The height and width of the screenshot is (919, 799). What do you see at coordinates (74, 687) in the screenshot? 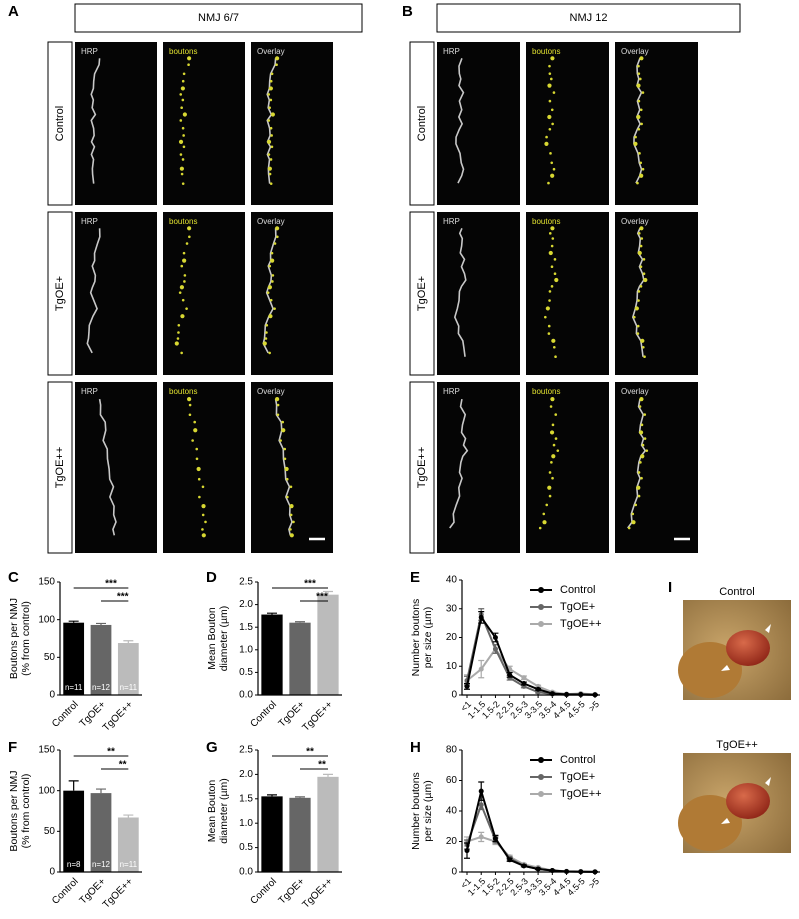
I see `bar-label: n=11` at bounding box center [74, 687].